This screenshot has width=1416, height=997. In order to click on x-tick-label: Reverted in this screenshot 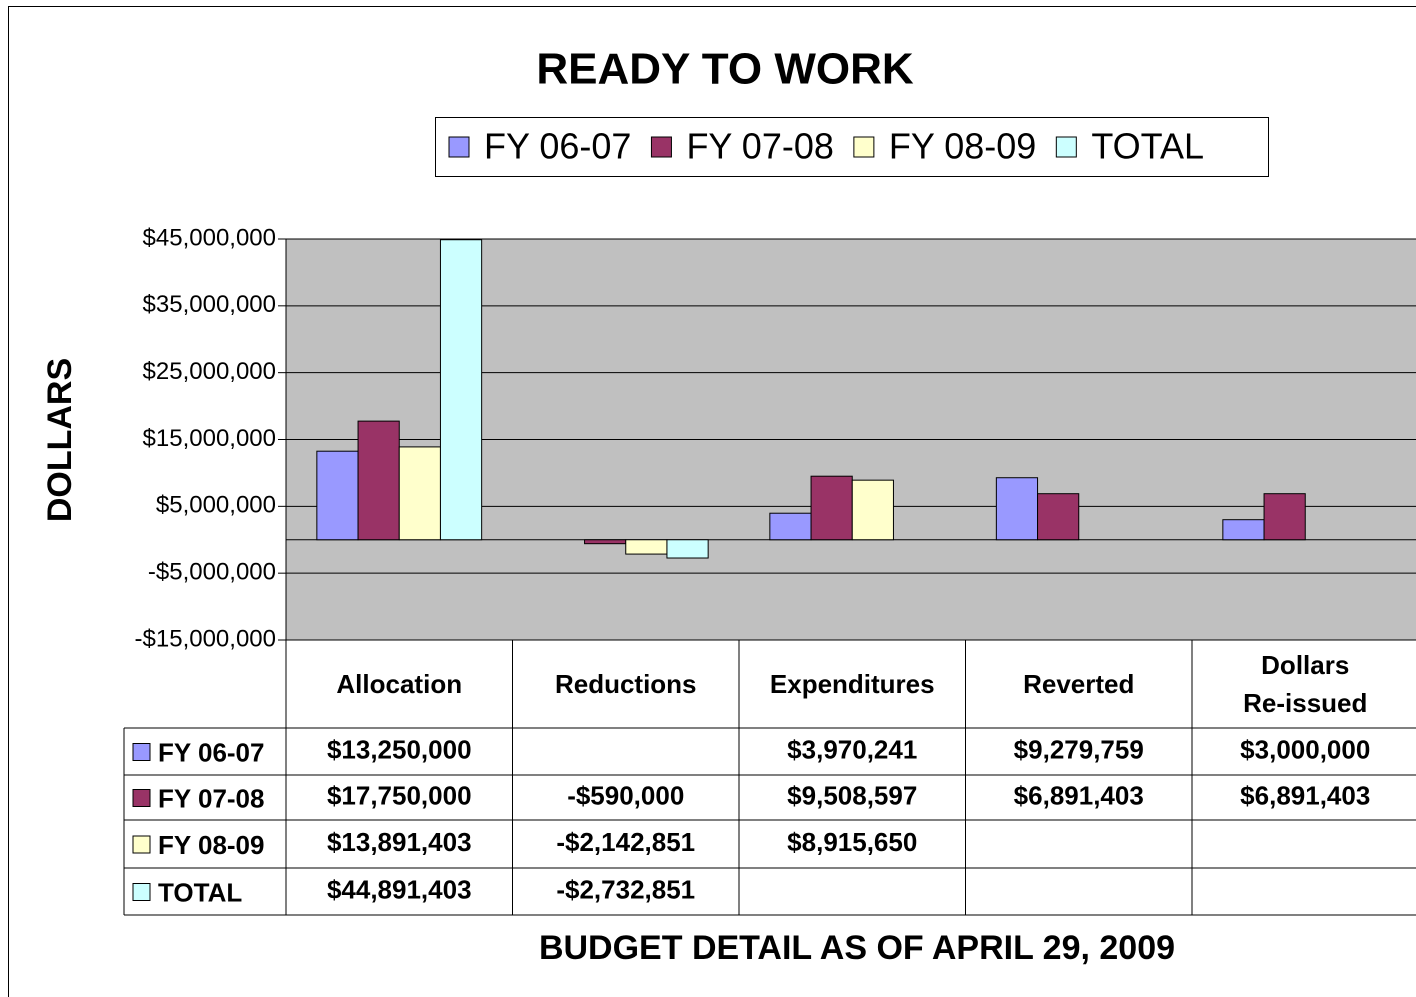, I will do `click(1079, 684)`.